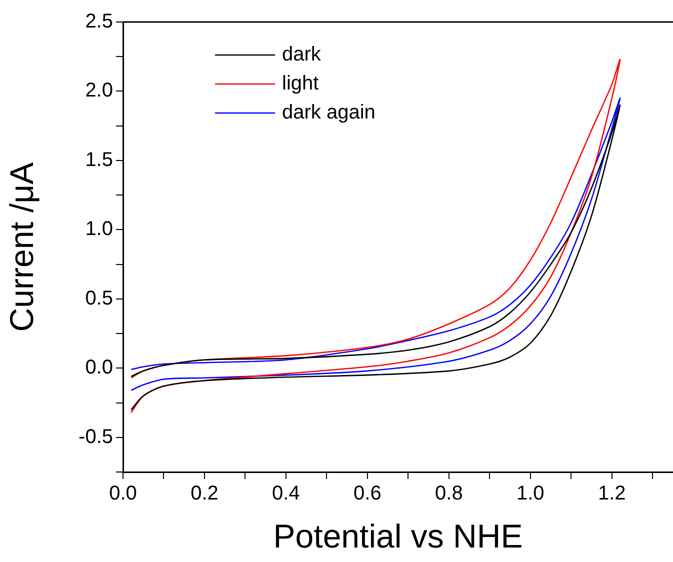 This screenshot has height=562, width=673. Describe the element at coordinates (99, 229) in the screenshot. I see `y-tick-label: 1.0` at that location.